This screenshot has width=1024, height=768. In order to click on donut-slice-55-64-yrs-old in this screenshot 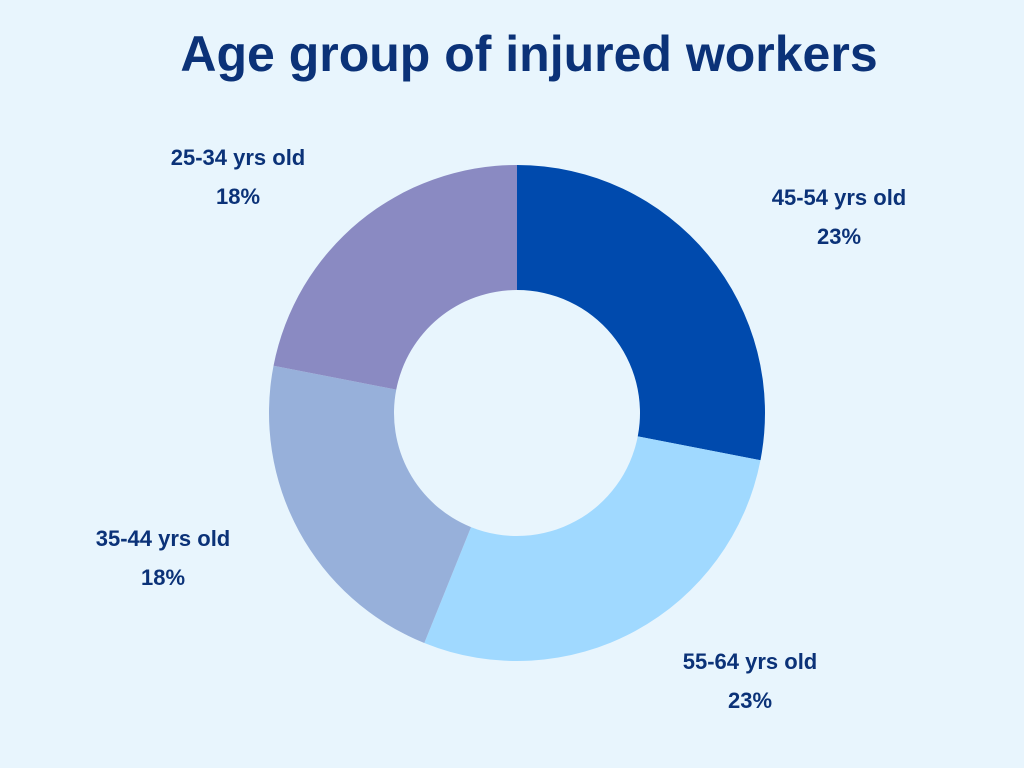, I will do `click(592, 548)`.